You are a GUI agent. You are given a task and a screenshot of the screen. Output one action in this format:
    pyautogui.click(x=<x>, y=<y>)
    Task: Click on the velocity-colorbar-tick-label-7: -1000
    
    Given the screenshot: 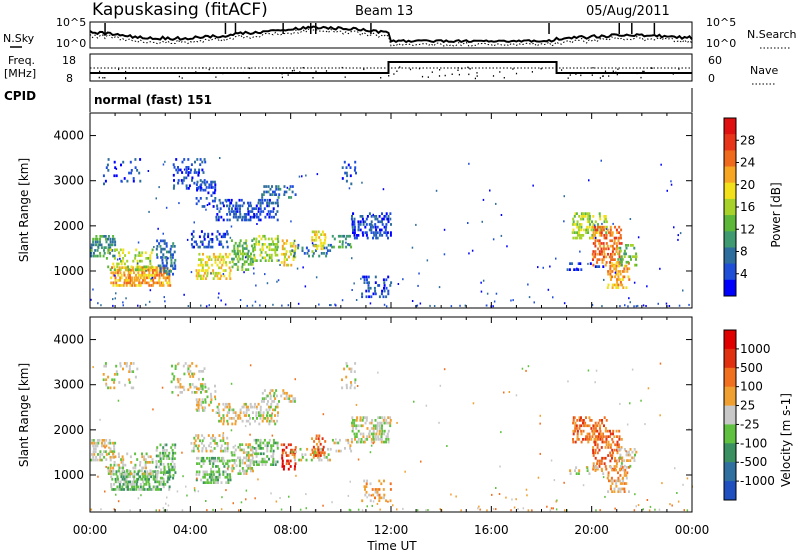 What is the action you would take?
    pyautogui.click(x=757, y=481)
    